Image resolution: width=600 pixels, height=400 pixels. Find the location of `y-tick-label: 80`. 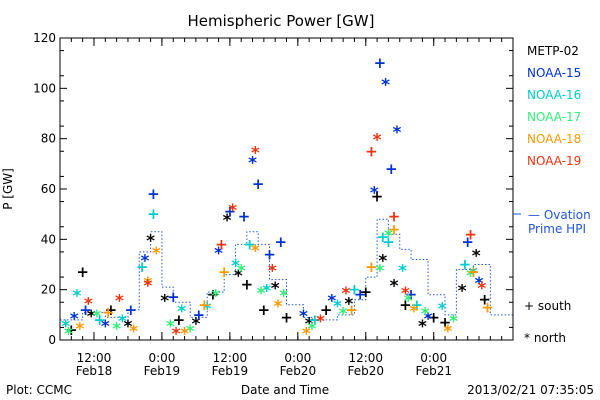

y-tick-label: 80 is located at coordinates (48, 139).